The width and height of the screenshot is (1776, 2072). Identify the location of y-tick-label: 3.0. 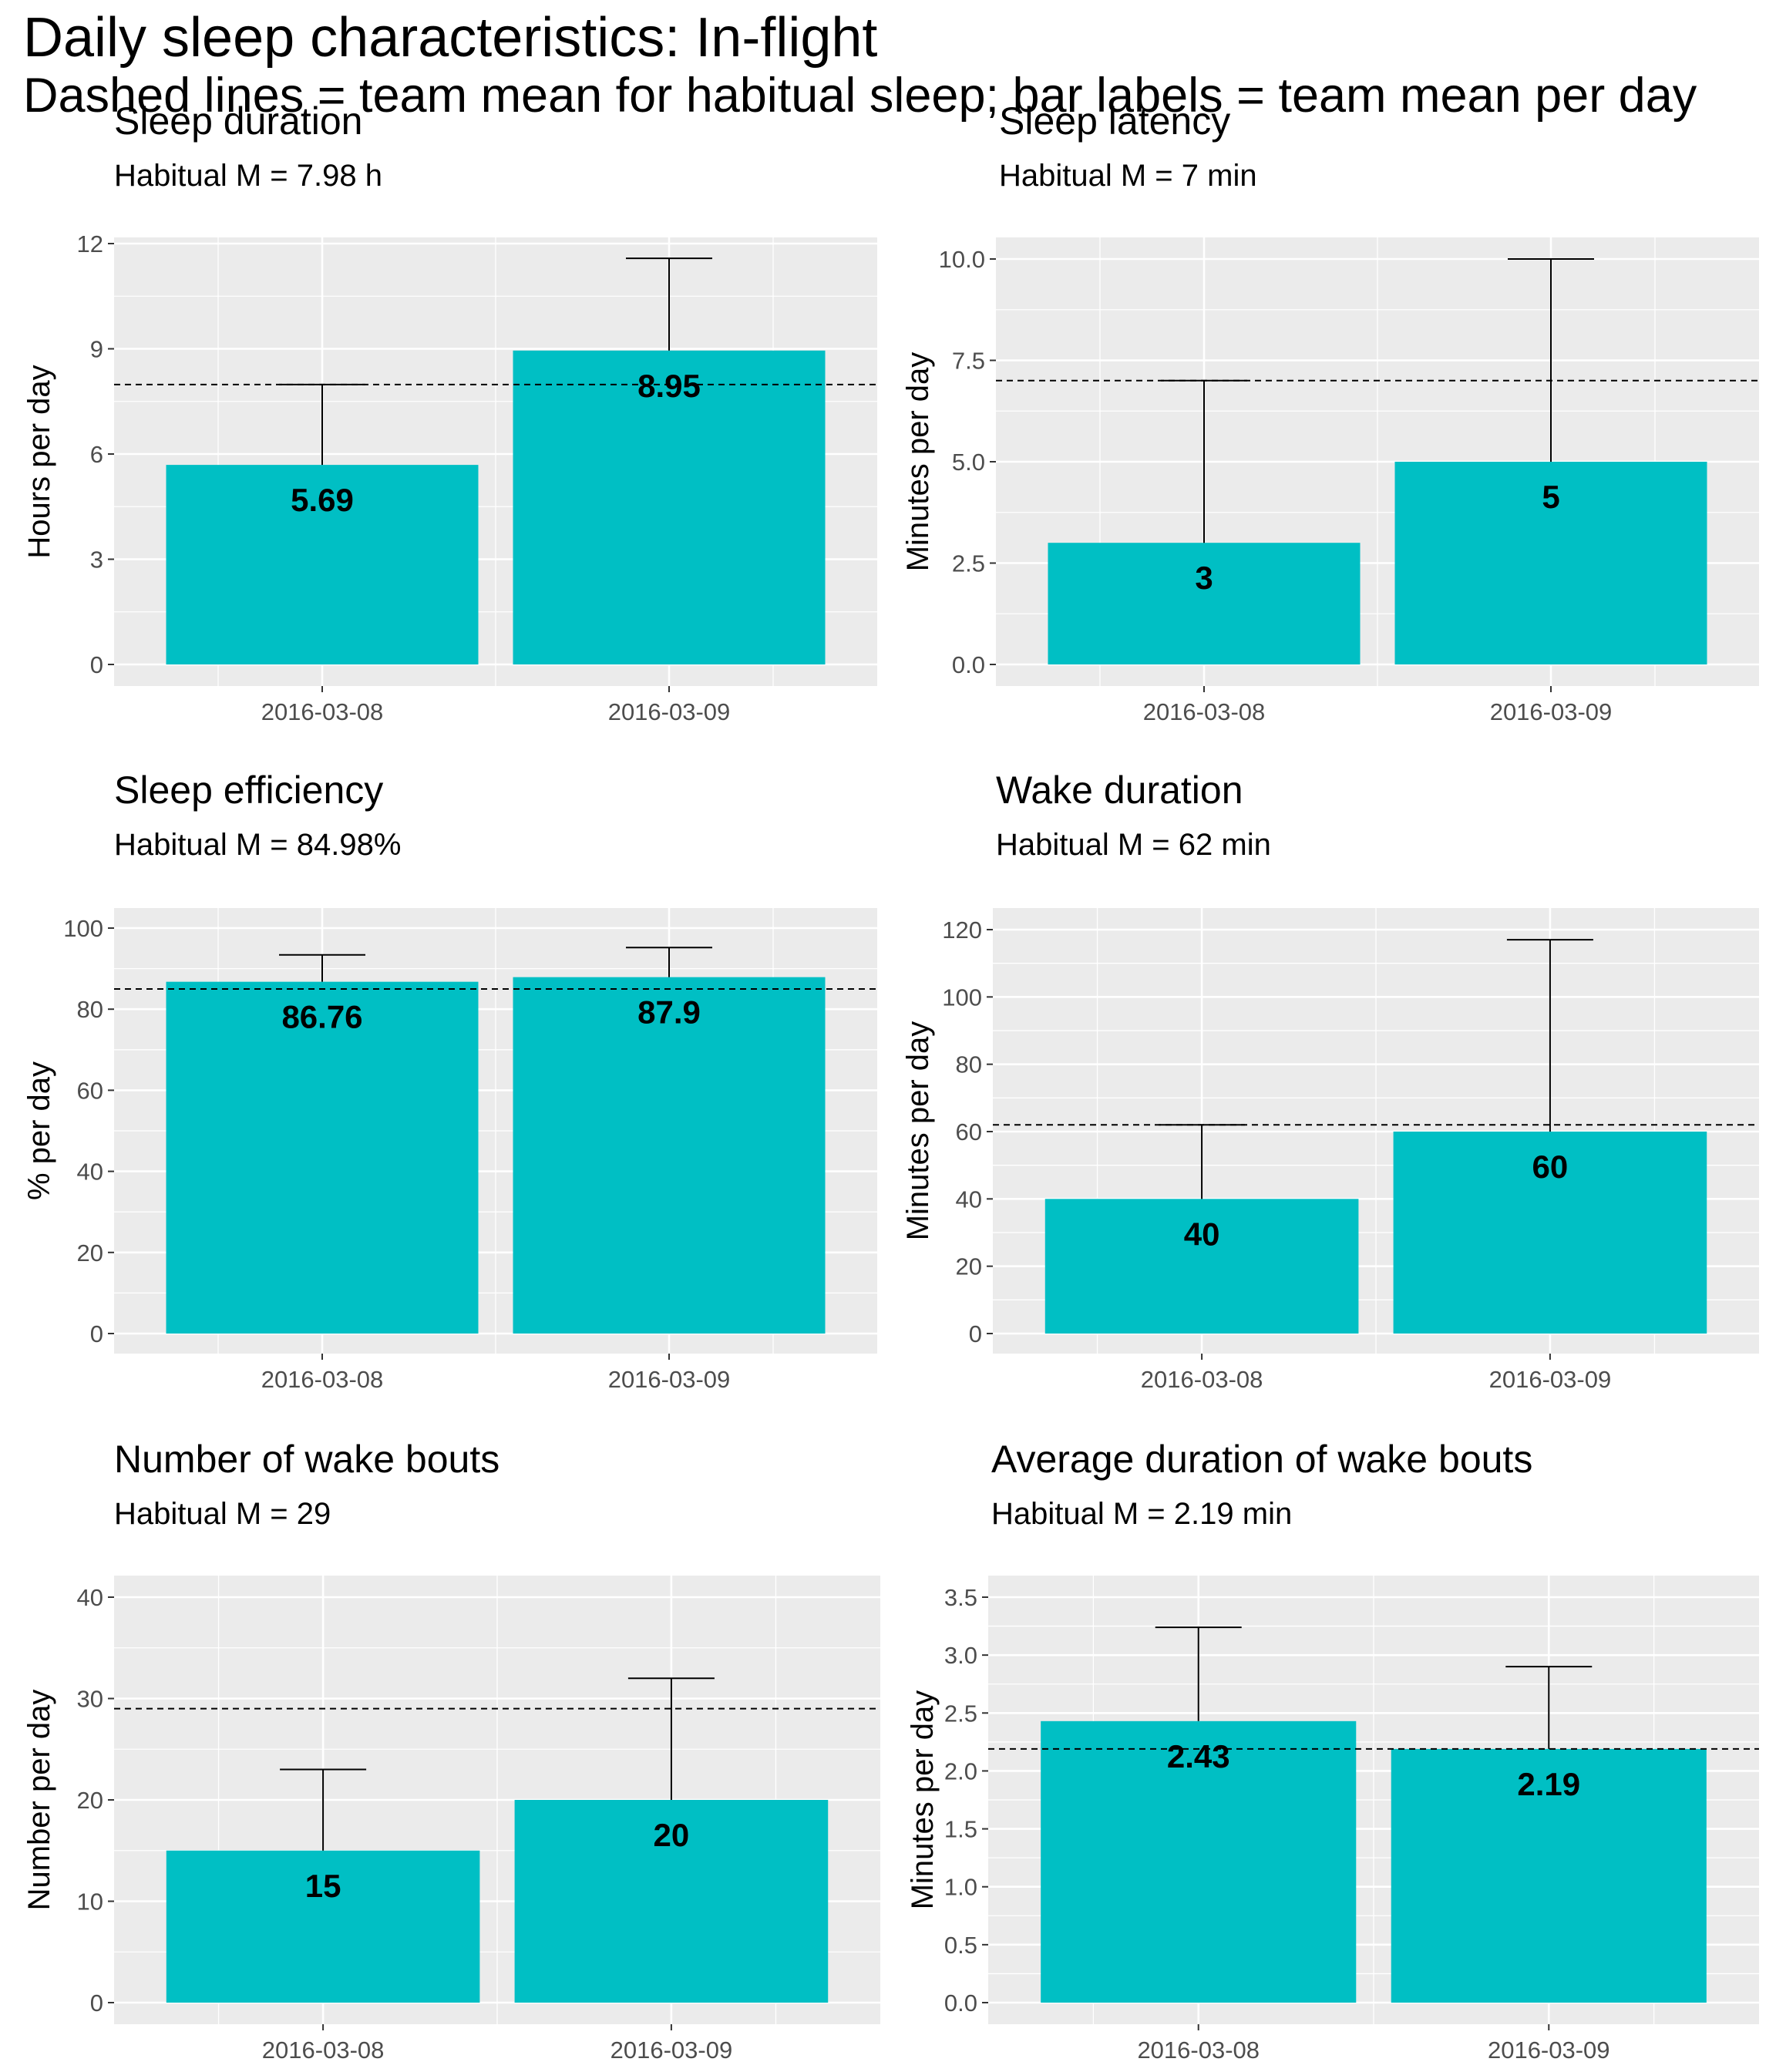
(961, 1656).